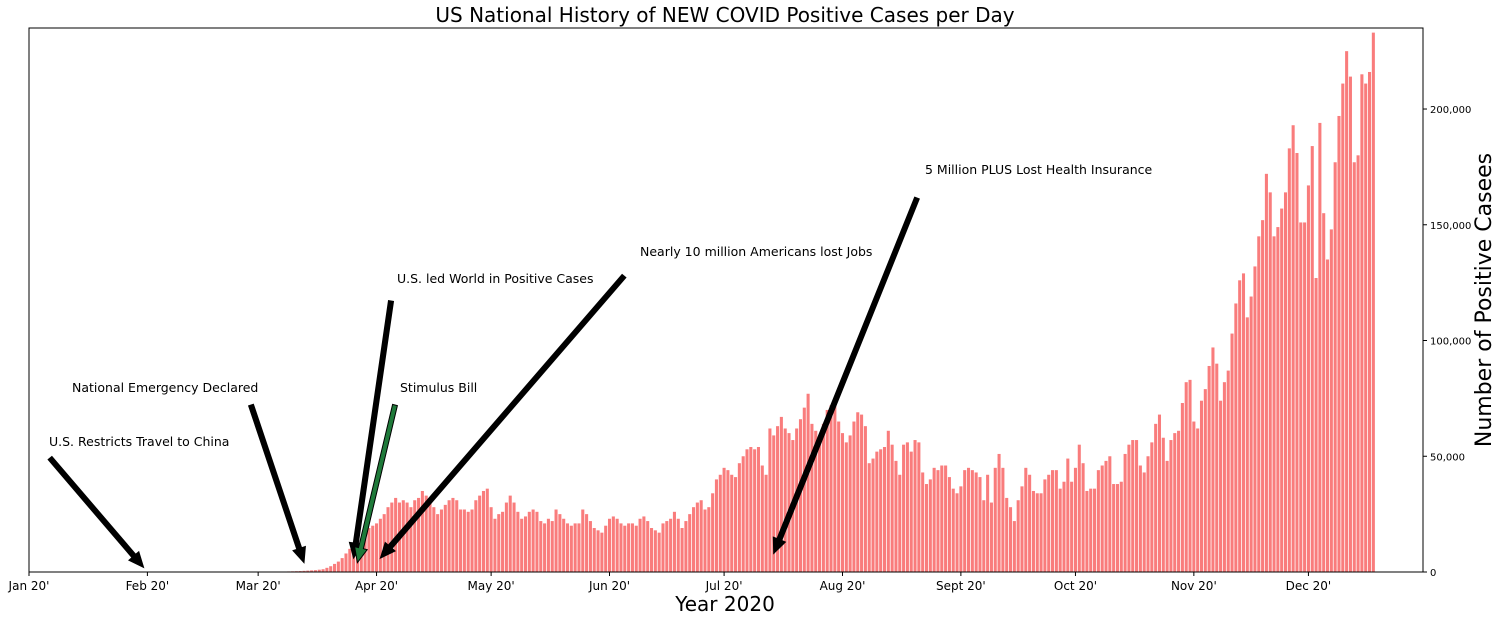 The image size is (1501, 622). I want to click on y-tick-label: 200,000, so click(1450, 110).